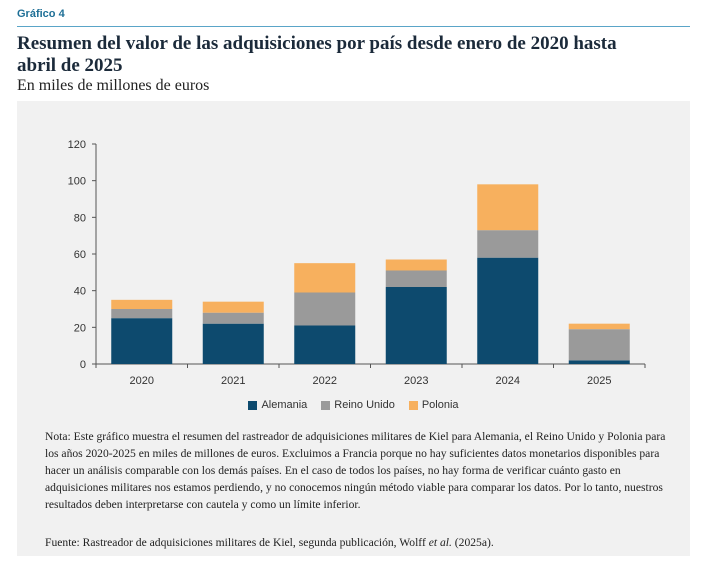 Image resolution: width=701 pixels, height=567 pixels. Describe the element at coordinates (508, 381) in the screenshot. I see `x-tick-label: 2024` at that location.